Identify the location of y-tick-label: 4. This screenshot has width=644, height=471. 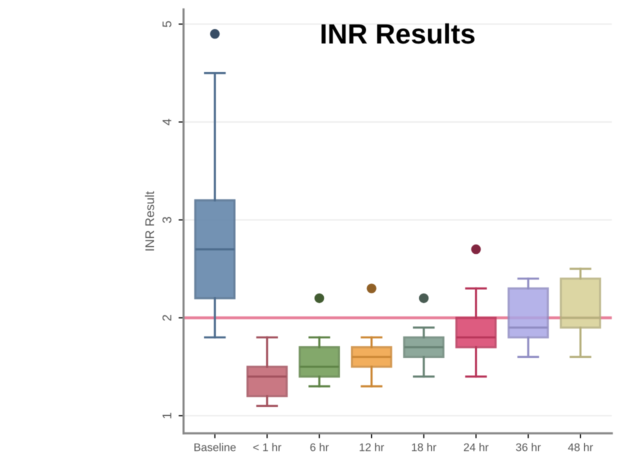
(167, 122).